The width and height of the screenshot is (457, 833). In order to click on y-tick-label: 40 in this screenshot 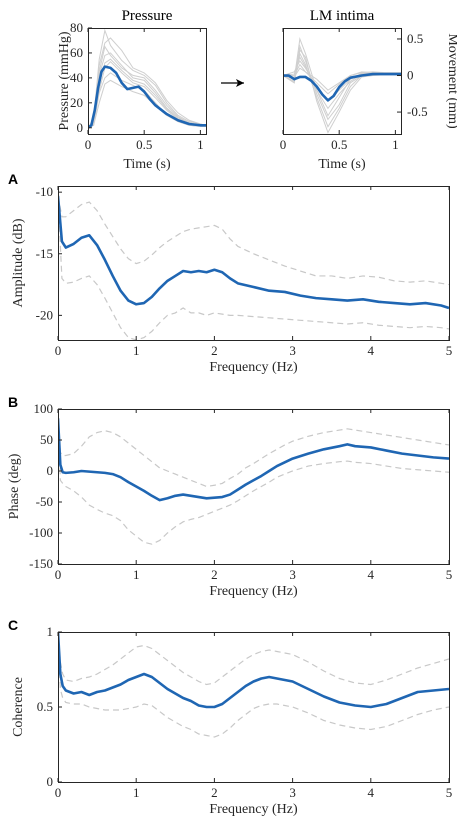, I will do `click(76, 77)`.